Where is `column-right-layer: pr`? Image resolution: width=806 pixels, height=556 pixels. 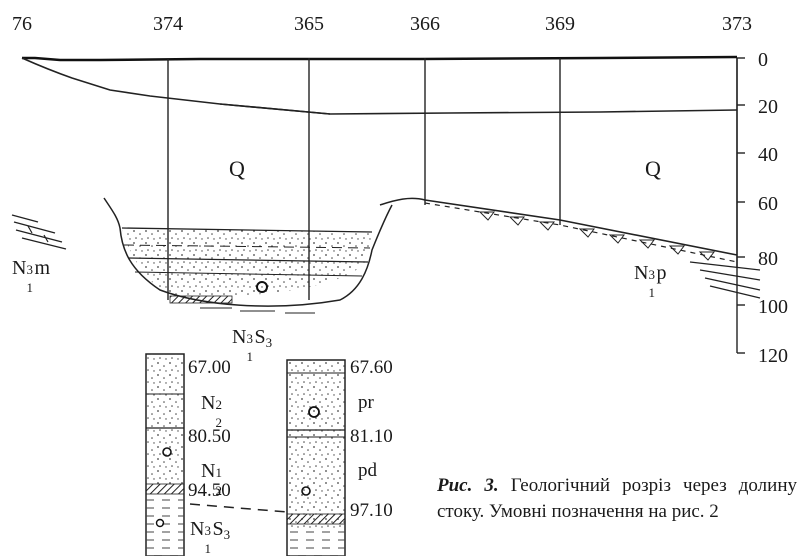
column-right-layer: pr is located at coordinates (366, 402).